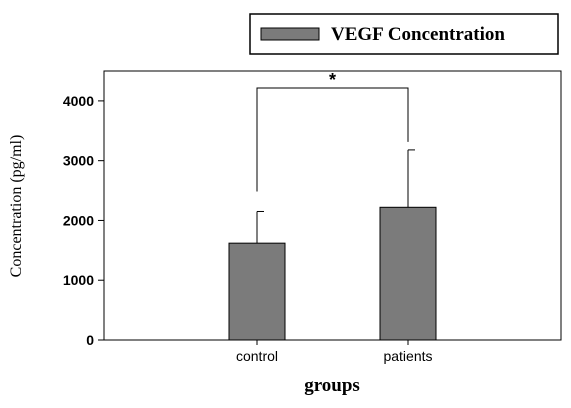 This screenshot has width=571, height=408. Describe the element at coordinates (332, 139) in the screenshot. I see `bracket-line` at that location.